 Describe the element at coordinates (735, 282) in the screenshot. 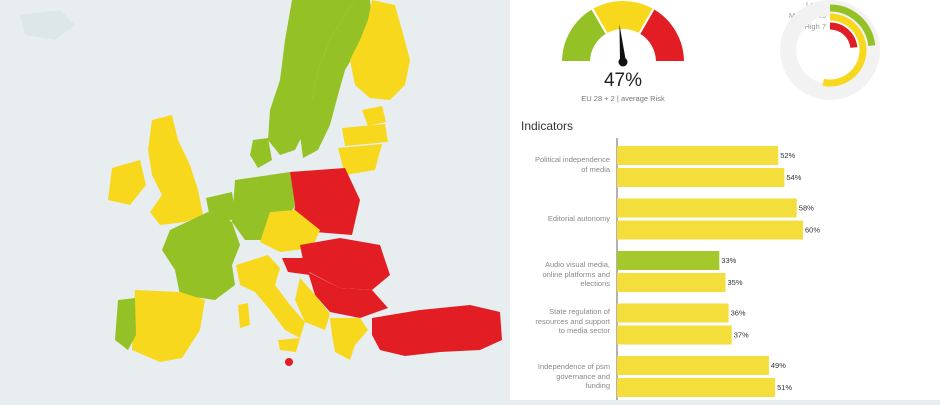

I see `indicator-bar-value-label: 35%` at that location.